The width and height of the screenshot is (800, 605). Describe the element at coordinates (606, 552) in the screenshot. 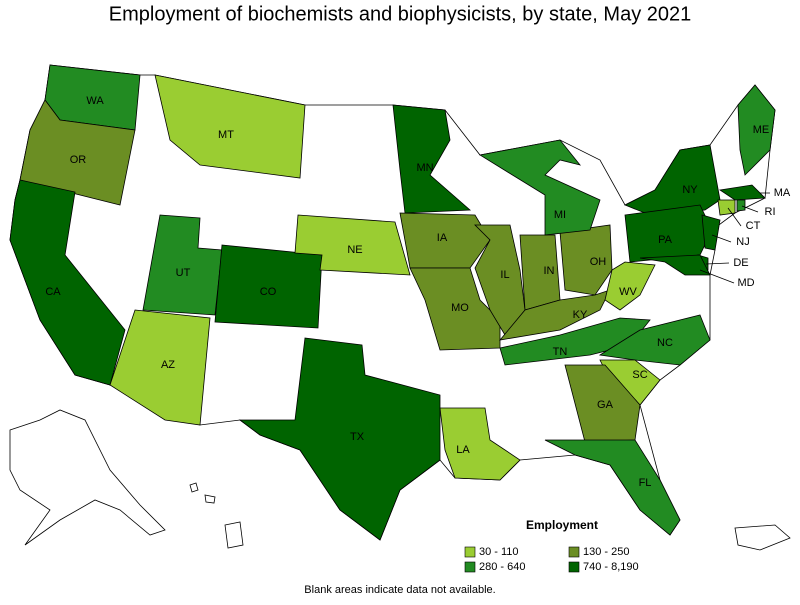

I see `legend-label: 130 - 250` at that location.